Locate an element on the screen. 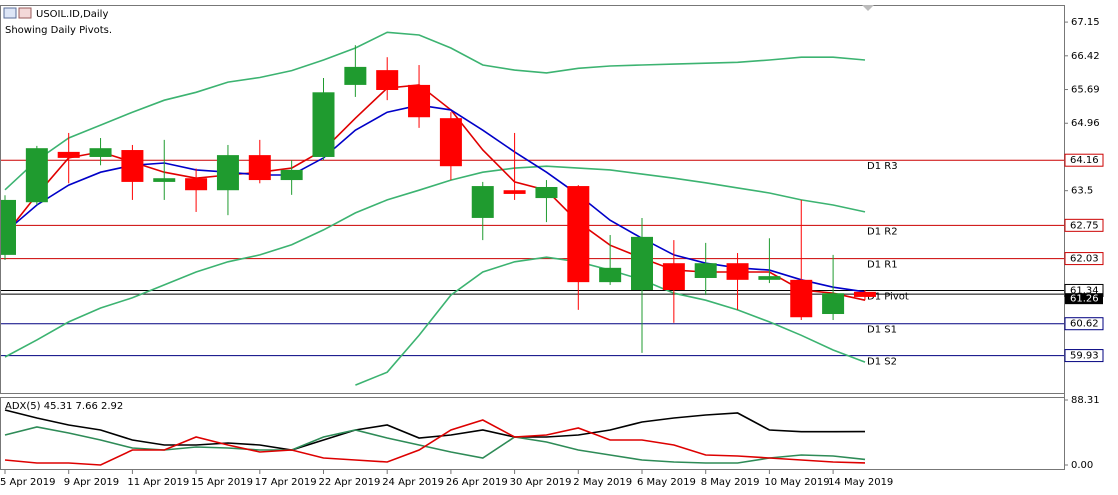 This screenshot has width=1118, height=495. adx-plot is located at coordinates (435, 437).